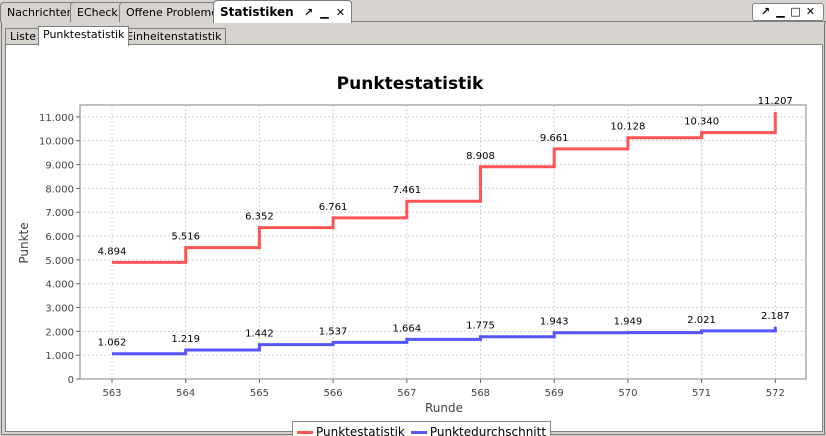  I want to click on legend-label: Punktestatistik, so click(360, 430).